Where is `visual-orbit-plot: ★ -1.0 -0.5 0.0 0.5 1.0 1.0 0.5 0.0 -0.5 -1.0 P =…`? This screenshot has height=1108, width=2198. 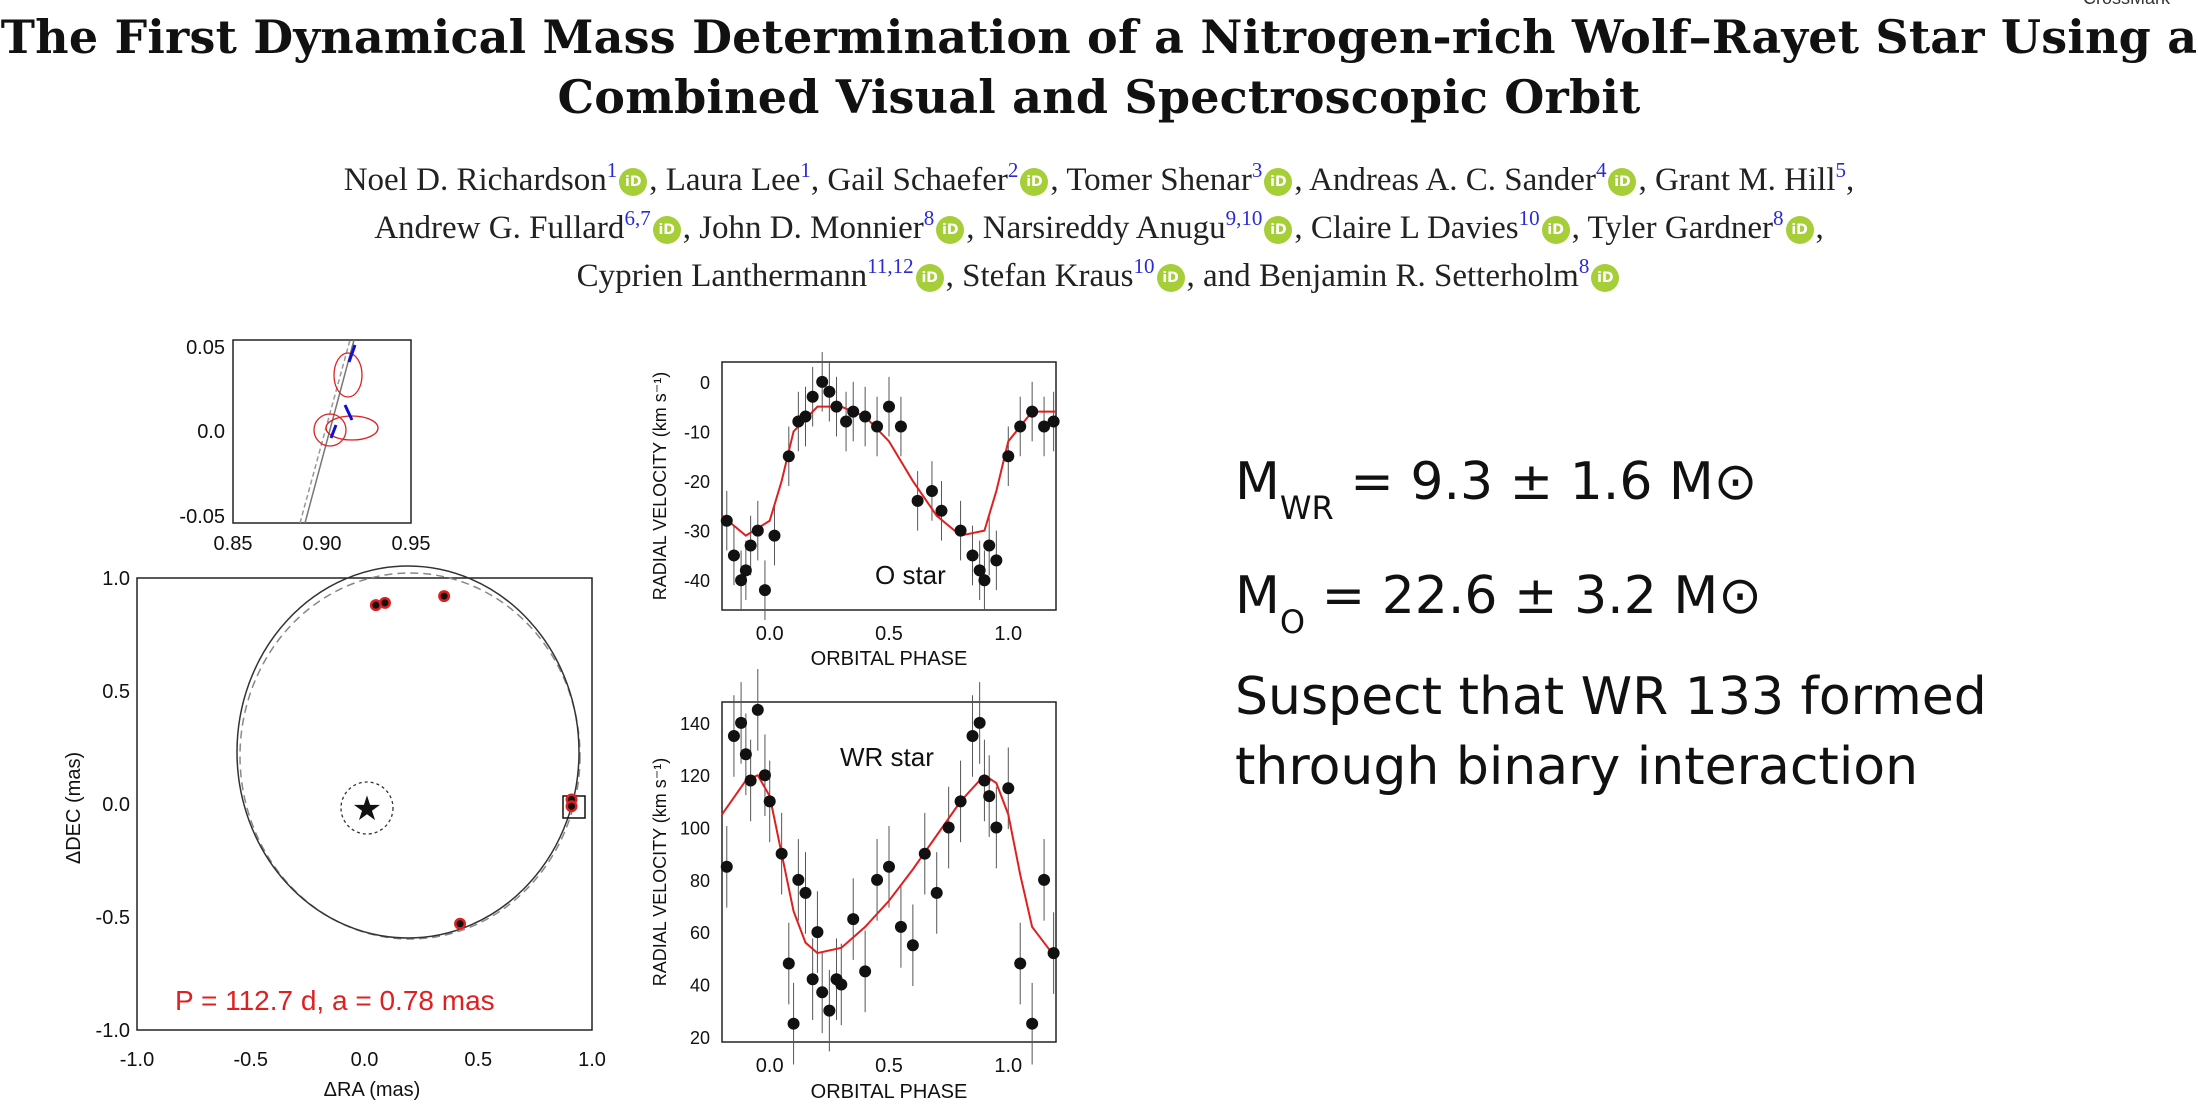 visual-orbit-plot: ★ -1.0 -0.5 0.0 0.5 1.0 1.0 0.5 0.0 -0.5 -1.0 P =… is located at coordinates (334, 833).